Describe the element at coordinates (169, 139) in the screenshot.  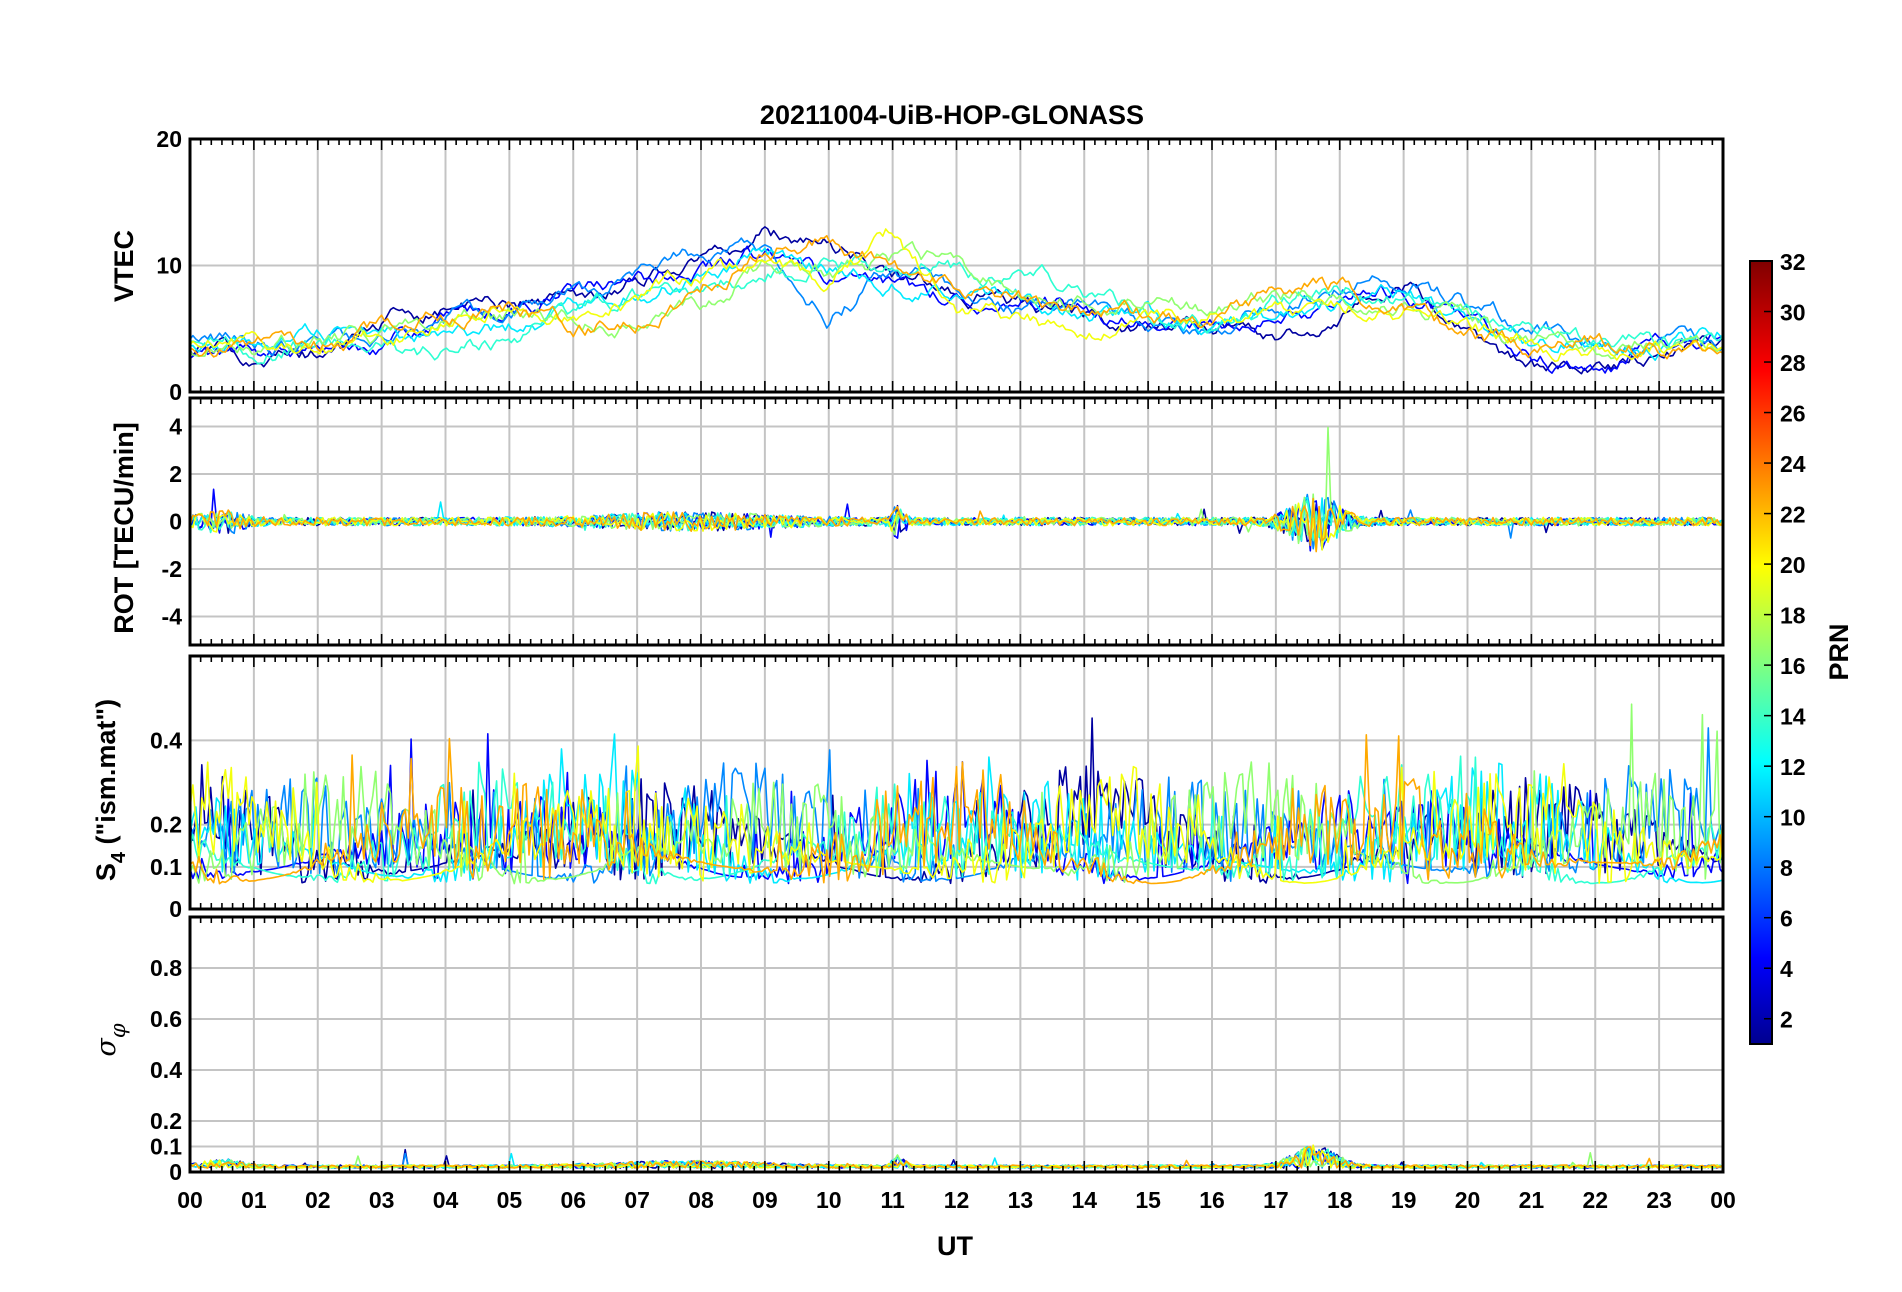
I see `y-tick-label: 20` at that location.